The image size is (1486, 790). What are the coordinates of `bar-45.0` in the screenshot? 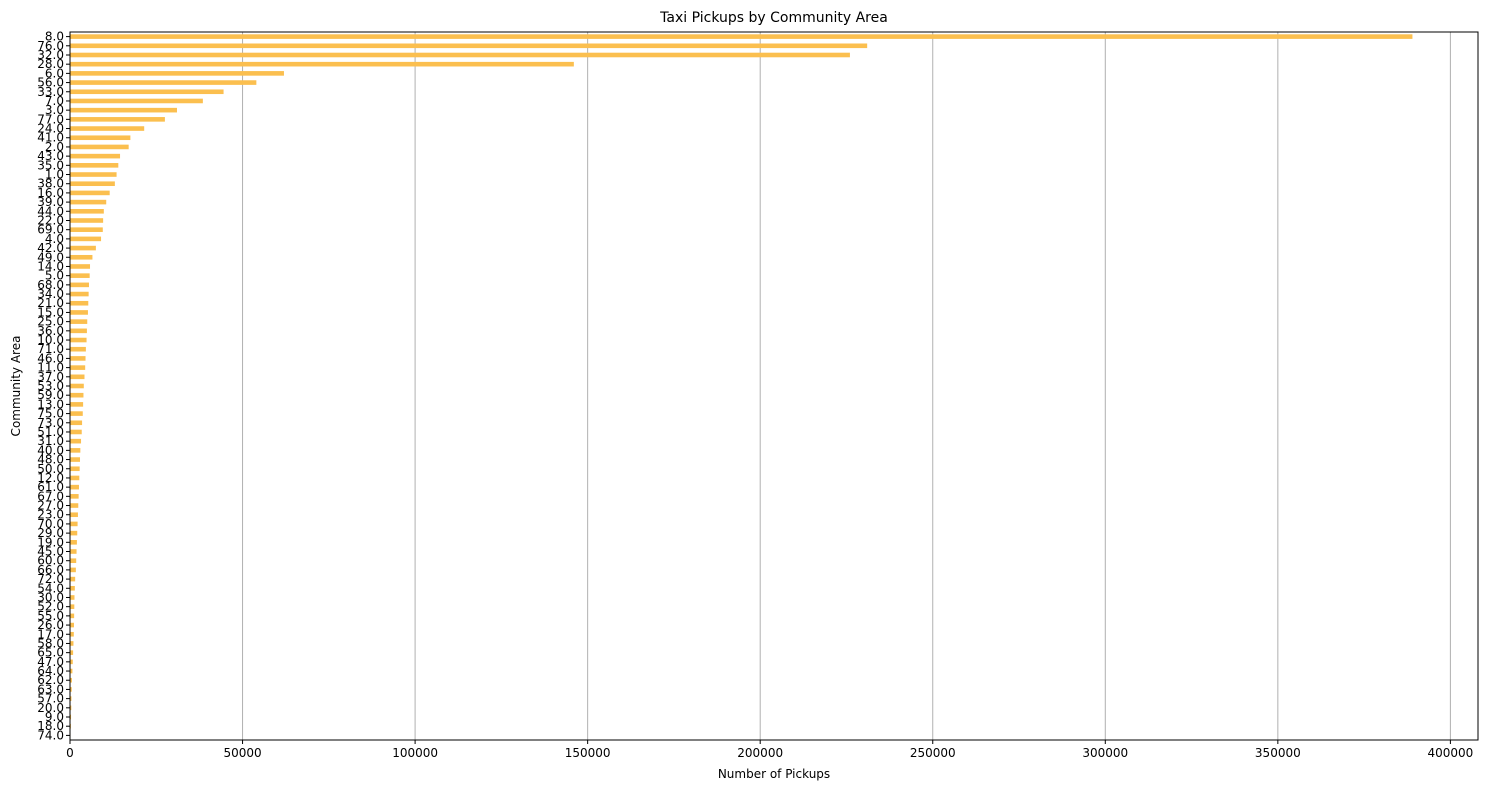 It's located at (73, 551).